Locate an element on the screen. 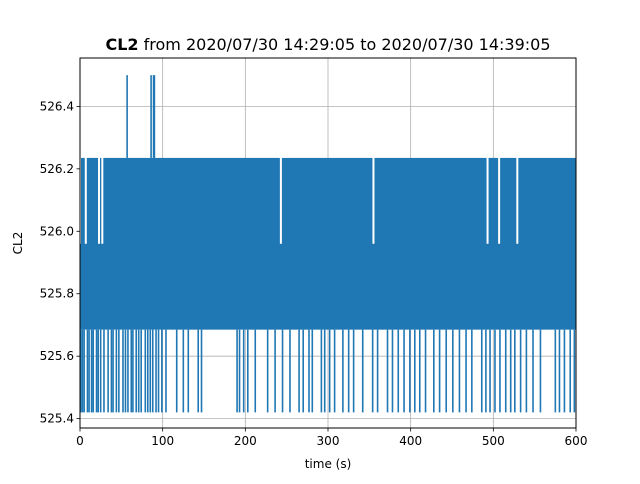  y-tick-label: 525.4 is located at coordinates (57, 419).